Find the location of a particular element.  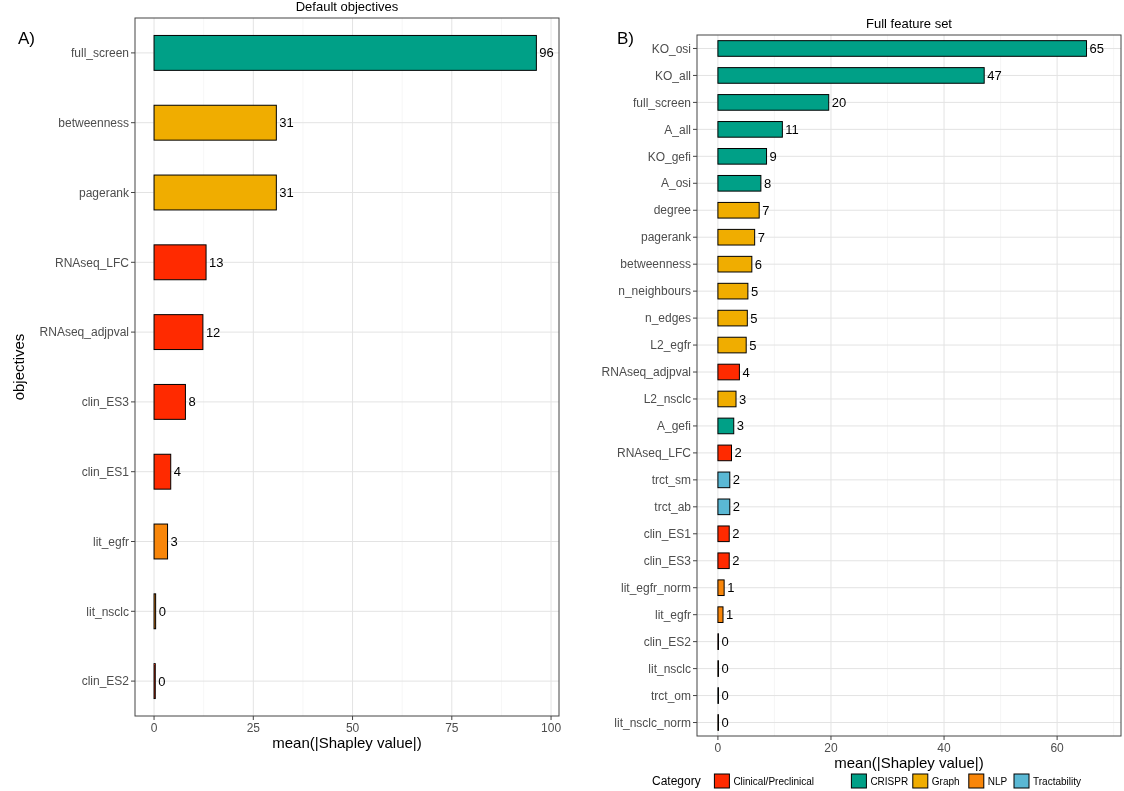

x-tick-label: 100 is located at coordinates (551, 728).